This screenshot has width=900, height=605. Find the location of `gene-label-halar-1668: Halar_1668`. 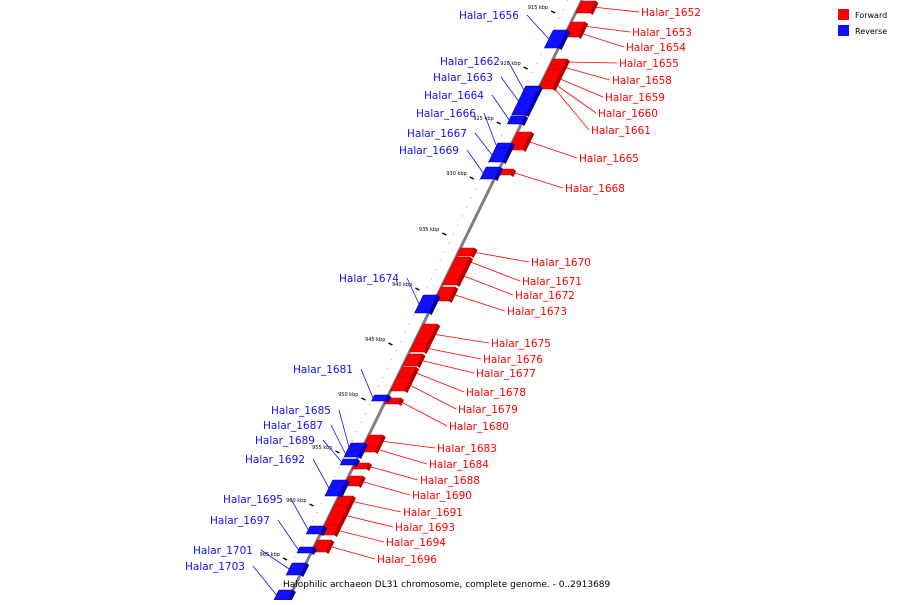

gene-label-halar-1668: Halar_1668 is located at coordinates (595, 189).